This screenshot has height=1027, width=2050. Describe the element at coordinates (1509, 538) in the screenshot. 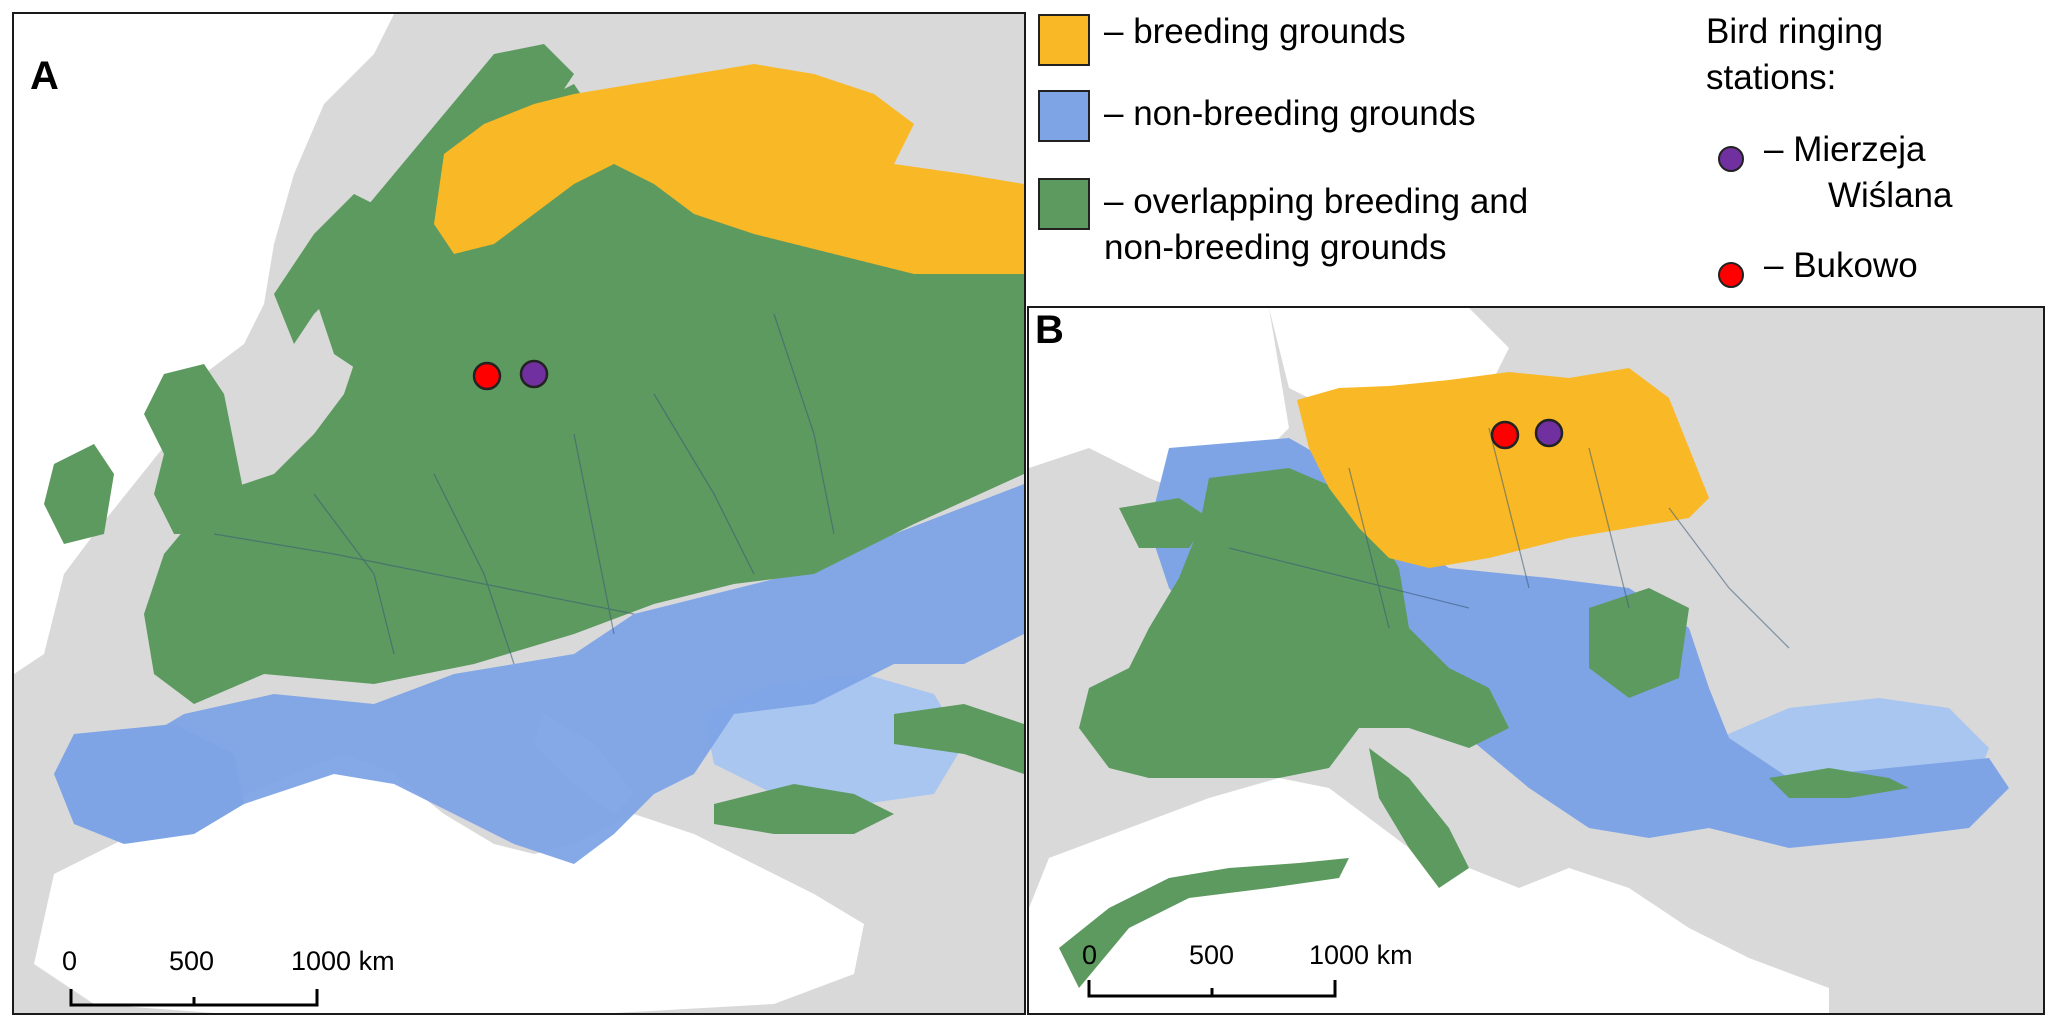

I see `country-borders-b` at that location.